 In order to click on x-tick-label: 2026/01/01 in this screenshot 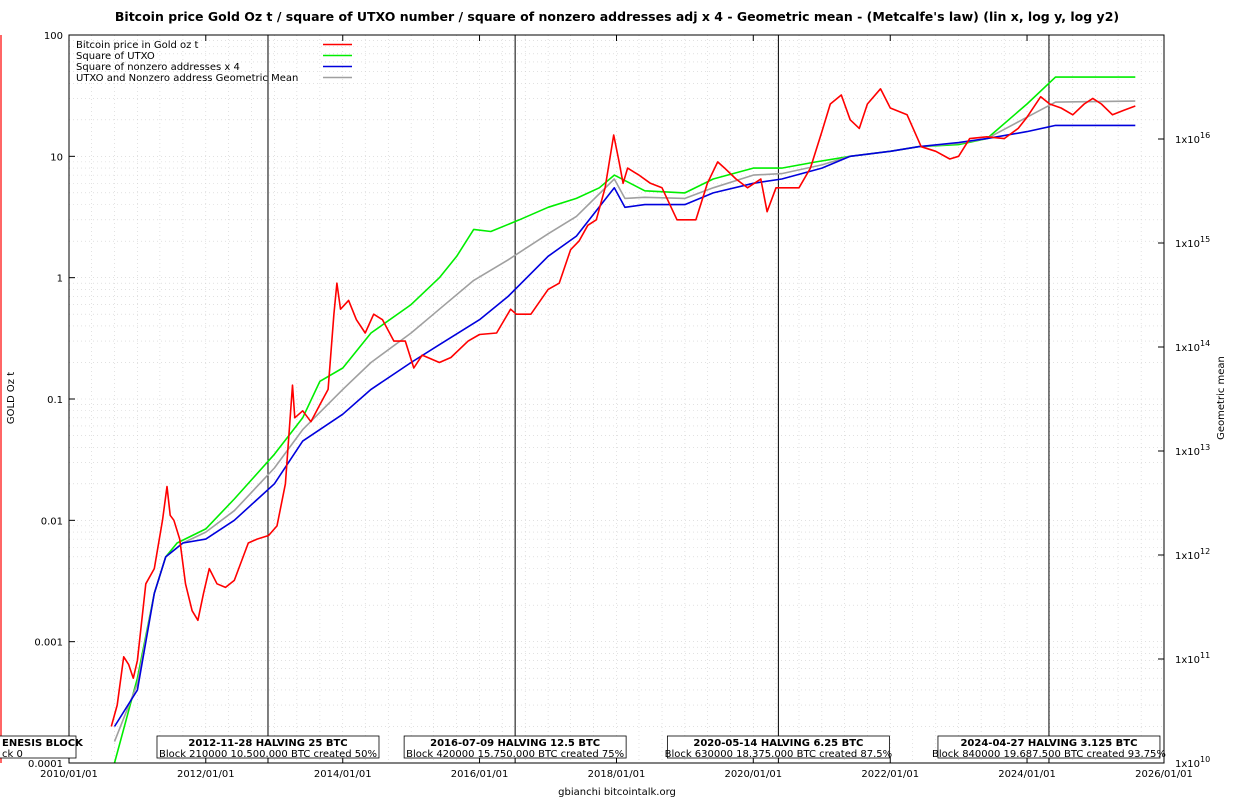, I will do `click(1164, 774)`.